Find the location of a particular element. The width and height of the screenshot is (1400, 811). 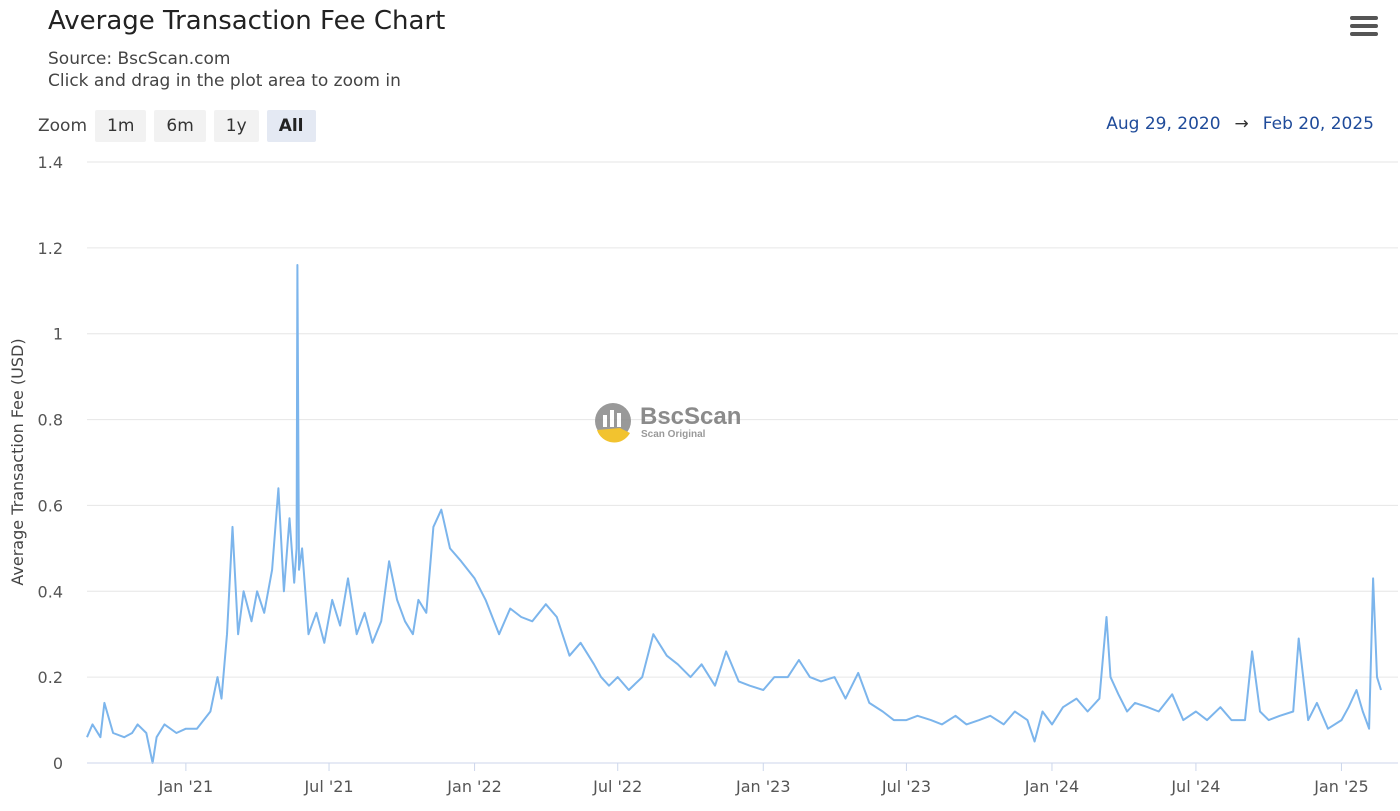

source-text: Source: BscScan.com is located at coordinates (139, 59).